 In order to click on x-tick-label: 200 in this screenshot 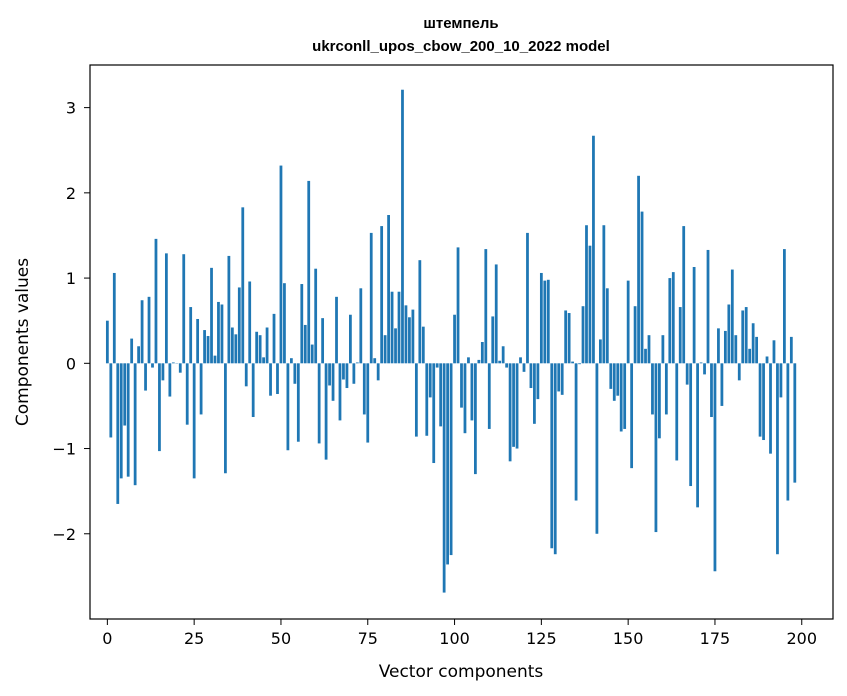, I will do `click(801, 638)`.